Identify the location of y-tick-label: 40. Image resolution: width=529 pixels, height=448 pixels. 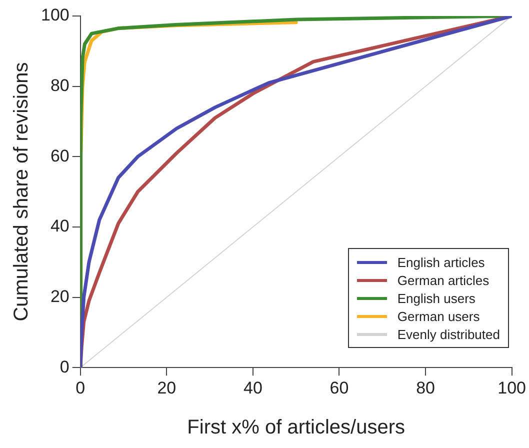
(60, 226).